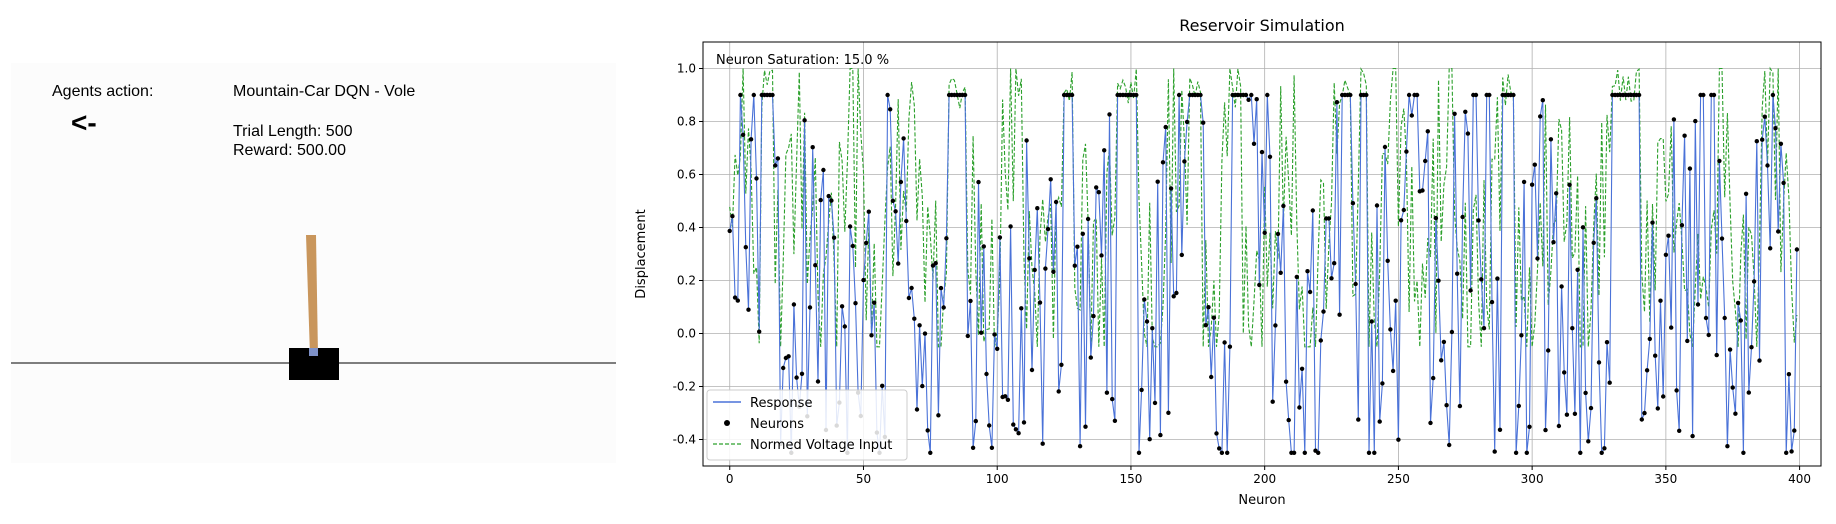 The height and width of the screenshot is (524, 1836). I want to click on agents-action-label: Agents action:, so click(103, 91).